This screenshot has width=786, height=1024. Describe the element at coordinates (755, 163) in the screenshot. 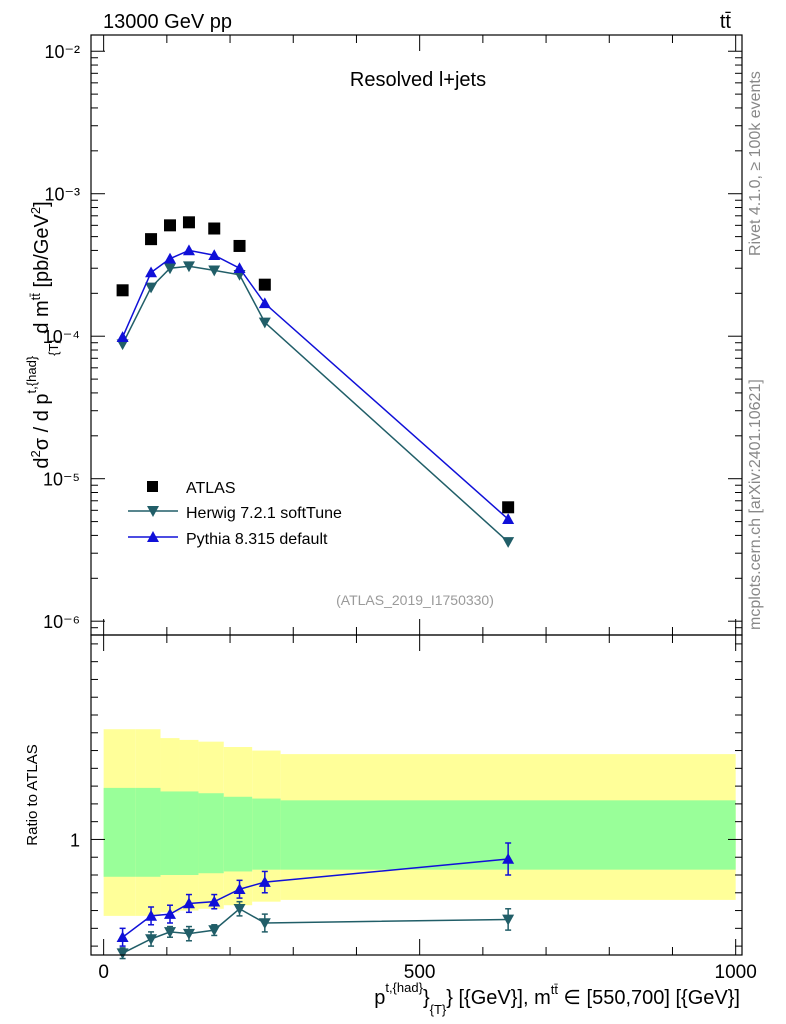

I see `rivet-version-label: Rivet 4.1.0, ≥ 100k events` at that location.